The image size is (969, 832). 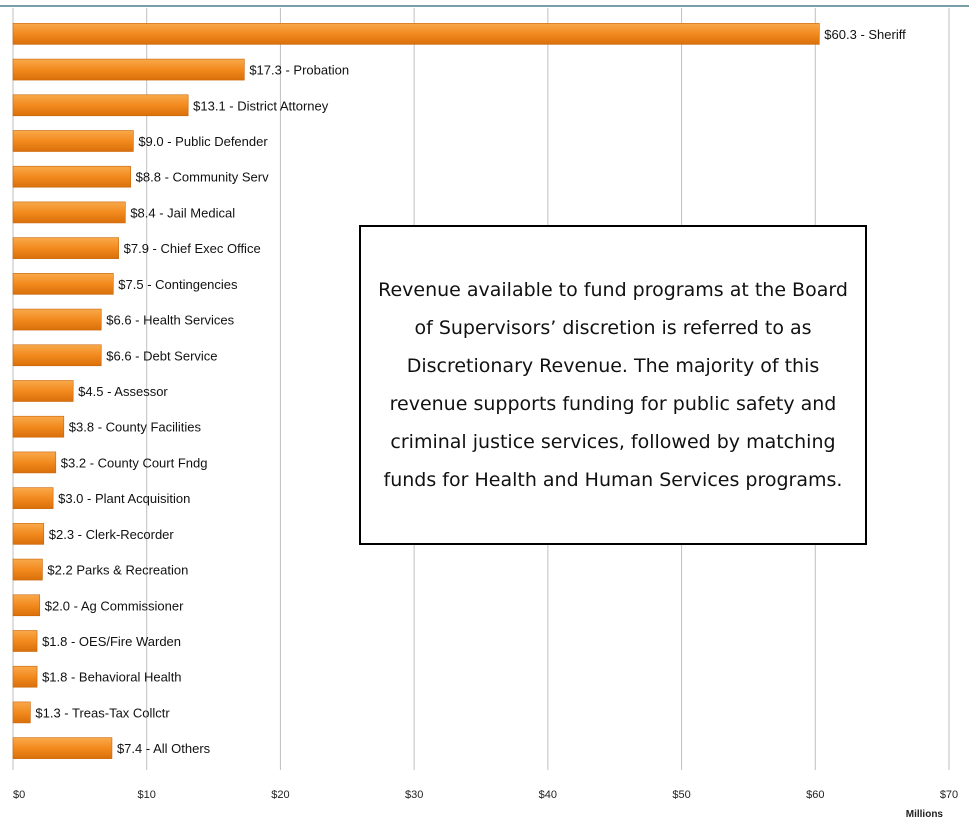 What do you see at coordinates (63, 284) in the screenshot?
I see `bar-contingencies` at bounding box center [63, 284].